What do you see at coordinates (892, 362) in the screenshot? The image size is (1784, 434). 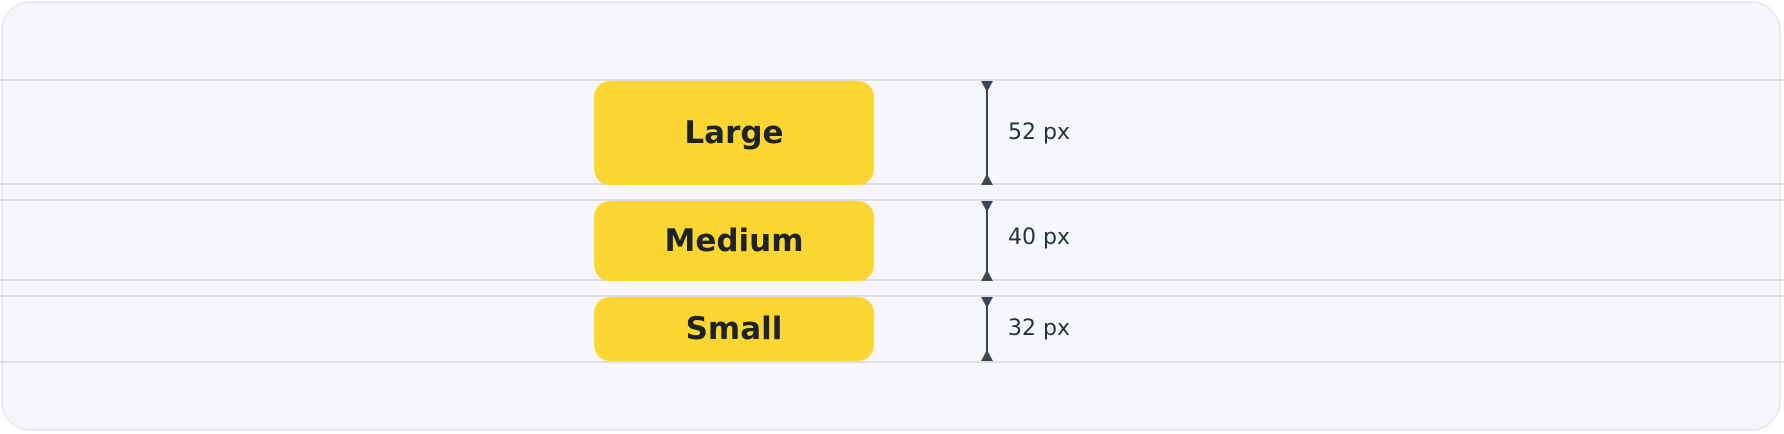 I see `guide-line-small-bottom` at bounding box center [892, 362].